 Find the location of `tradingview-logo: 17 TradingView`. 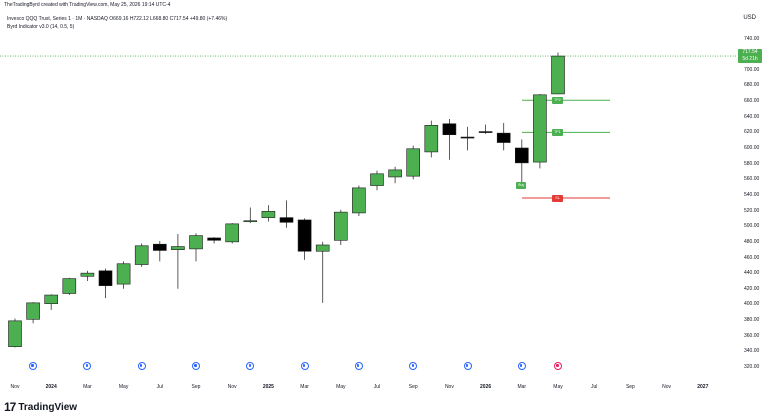

tradingview-logo: 17 TradingView is located at coordinates (40, 407).